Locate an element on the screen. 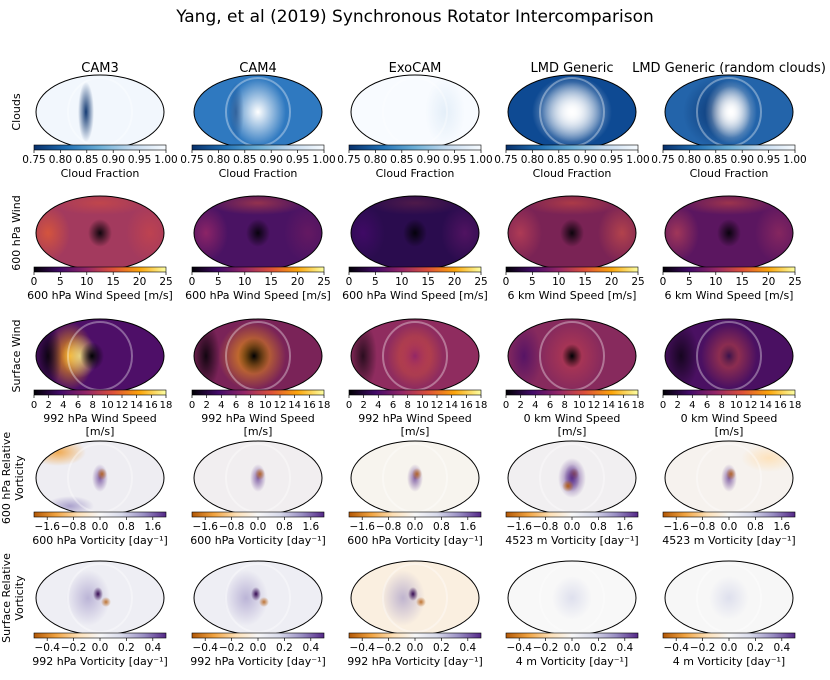 The width and height of the screenshot is (830, 680). colorbar-tick-label: −1.6 is located at coordinates (205, 527).